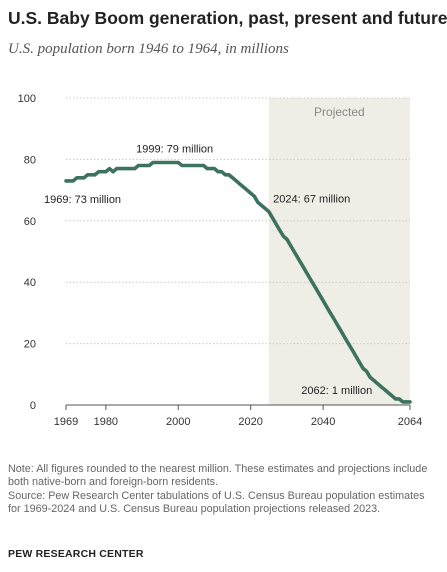 This screenshot has height=572, width=447. Describe the element at coordinates (76, 554) in the screenshot. I see `brand-logo-text: PEW RESEARCH CENTER` at that location.